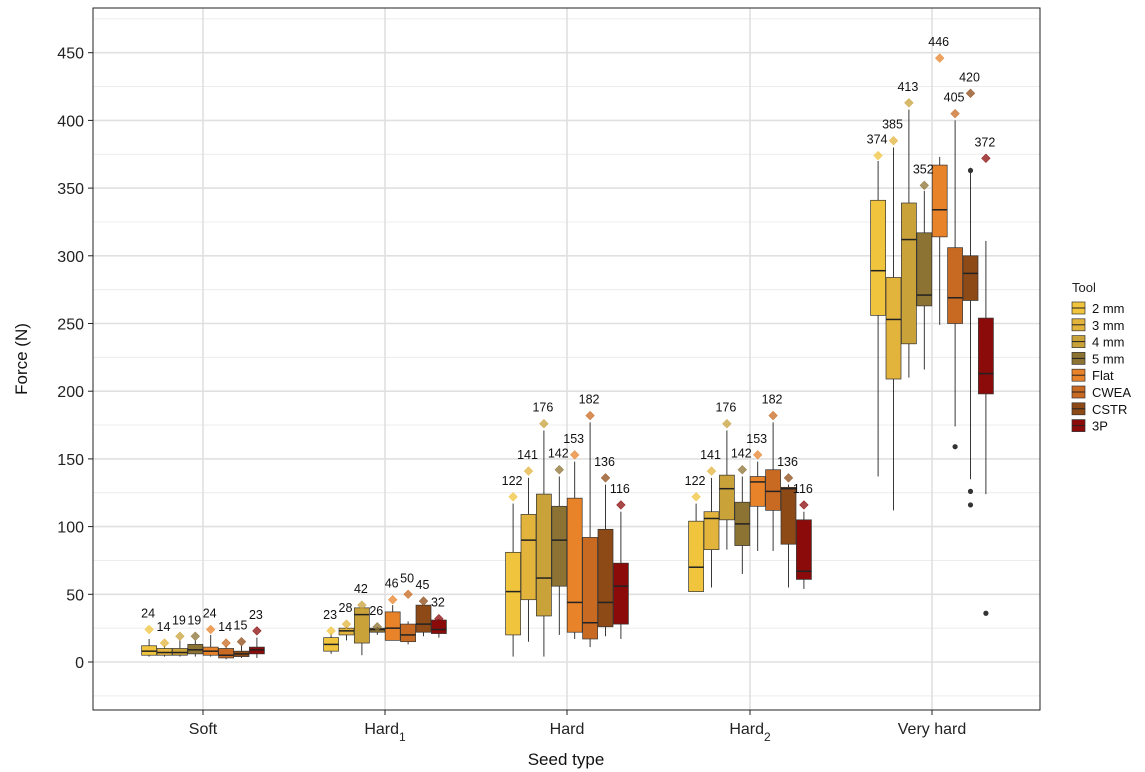 The image size is (1145, 772). I want to click on max-label: 413, so click(907, 87).